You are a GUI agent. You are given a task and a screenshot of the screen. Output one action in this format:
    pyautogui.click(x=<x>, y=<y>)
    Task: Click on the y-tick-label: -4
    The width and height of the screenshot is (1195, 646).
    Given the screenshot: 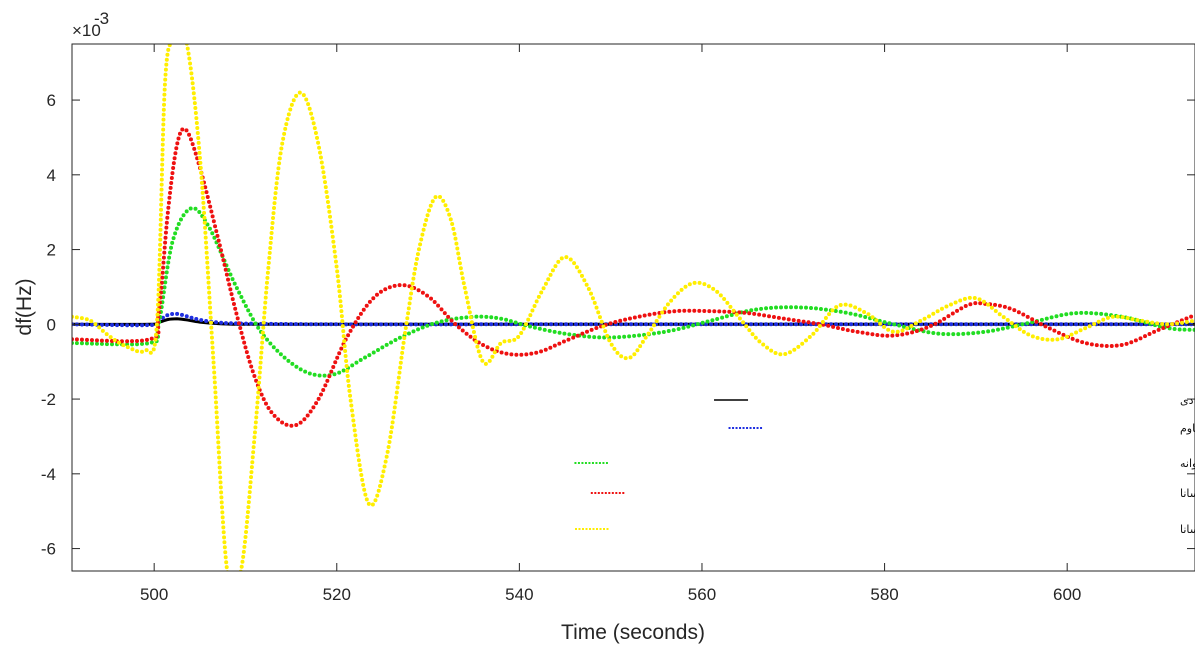 What is the action you would take?
    pyautogui.click(x=48, y=474)
    